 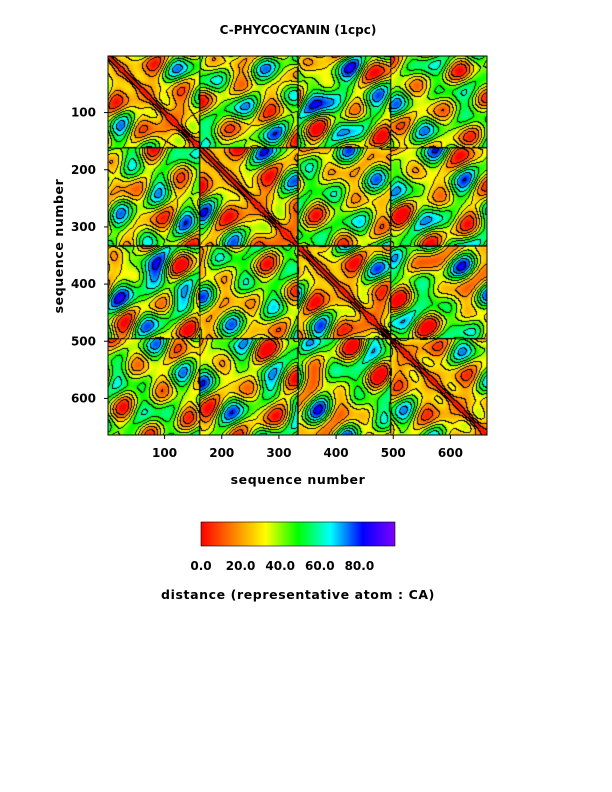 What do you see at coordinates (200, 566) in the screenshot?
I see `colorbar-tick-label: 0.0` at bounding box center [200, 566].